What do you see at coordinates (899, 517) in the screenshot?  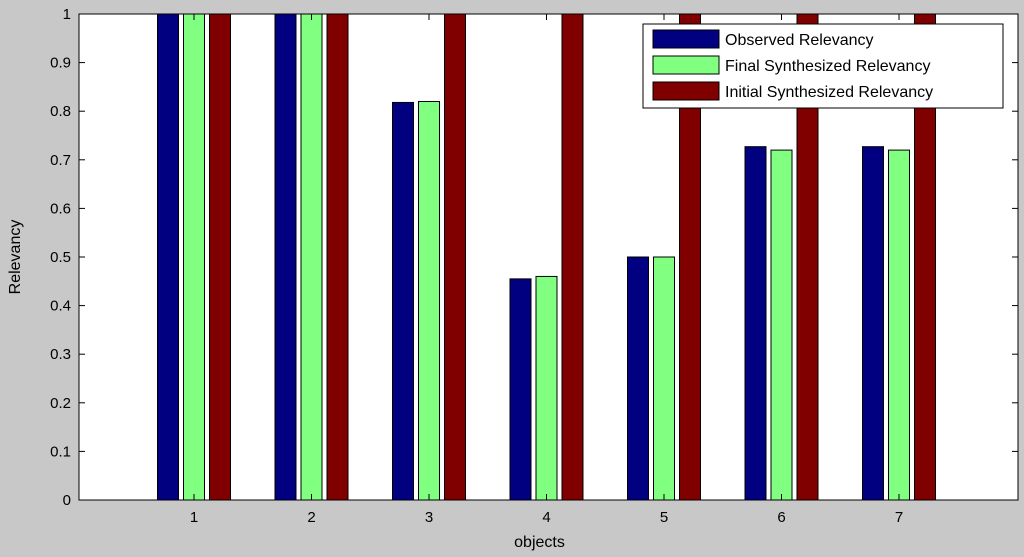 I see `x-tick-label: 7` at bounding box center [899, 517].